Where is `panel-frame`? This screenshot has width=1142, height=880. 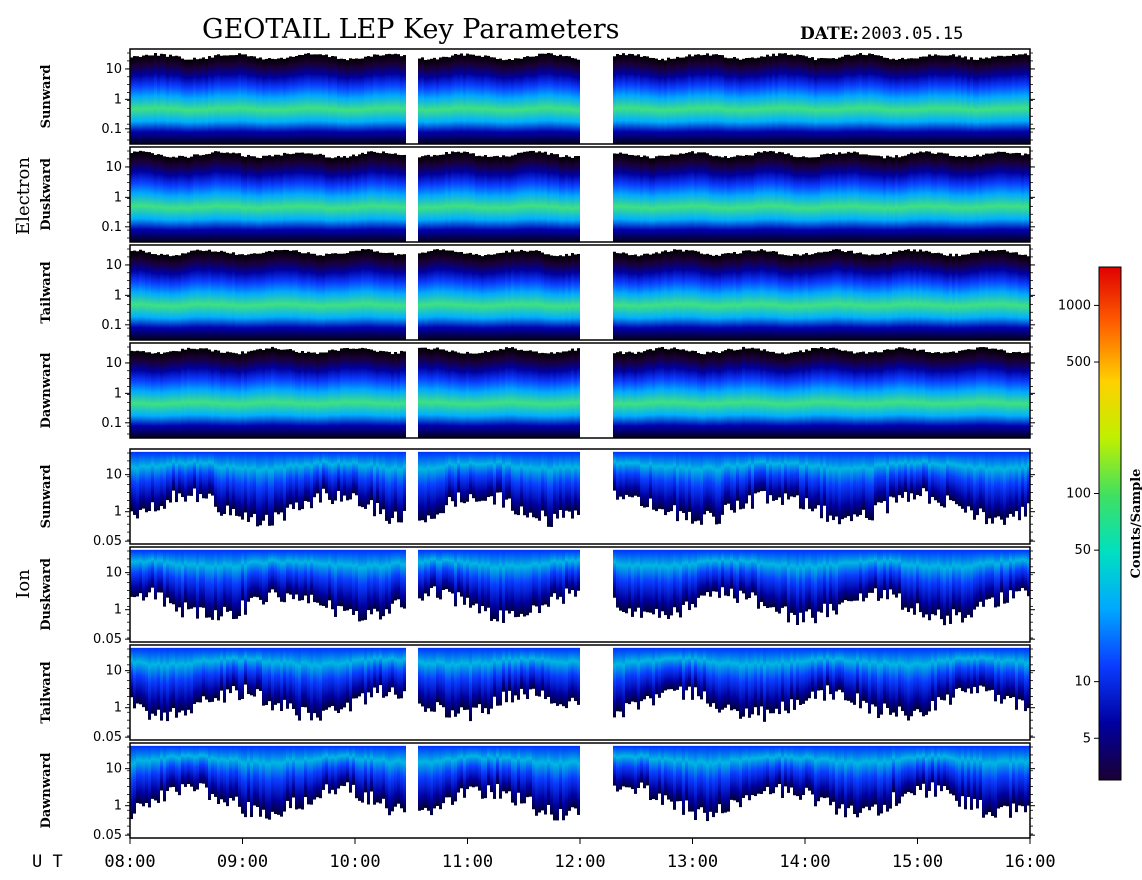
panel-frame is located at coordinates (580, 594).